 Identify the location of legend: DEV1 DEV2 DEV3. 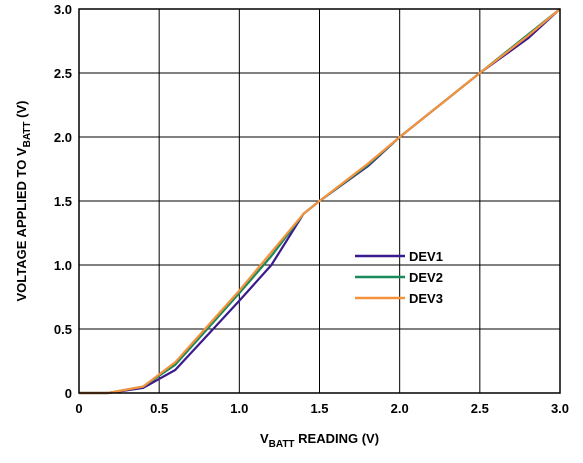
(399, 277).